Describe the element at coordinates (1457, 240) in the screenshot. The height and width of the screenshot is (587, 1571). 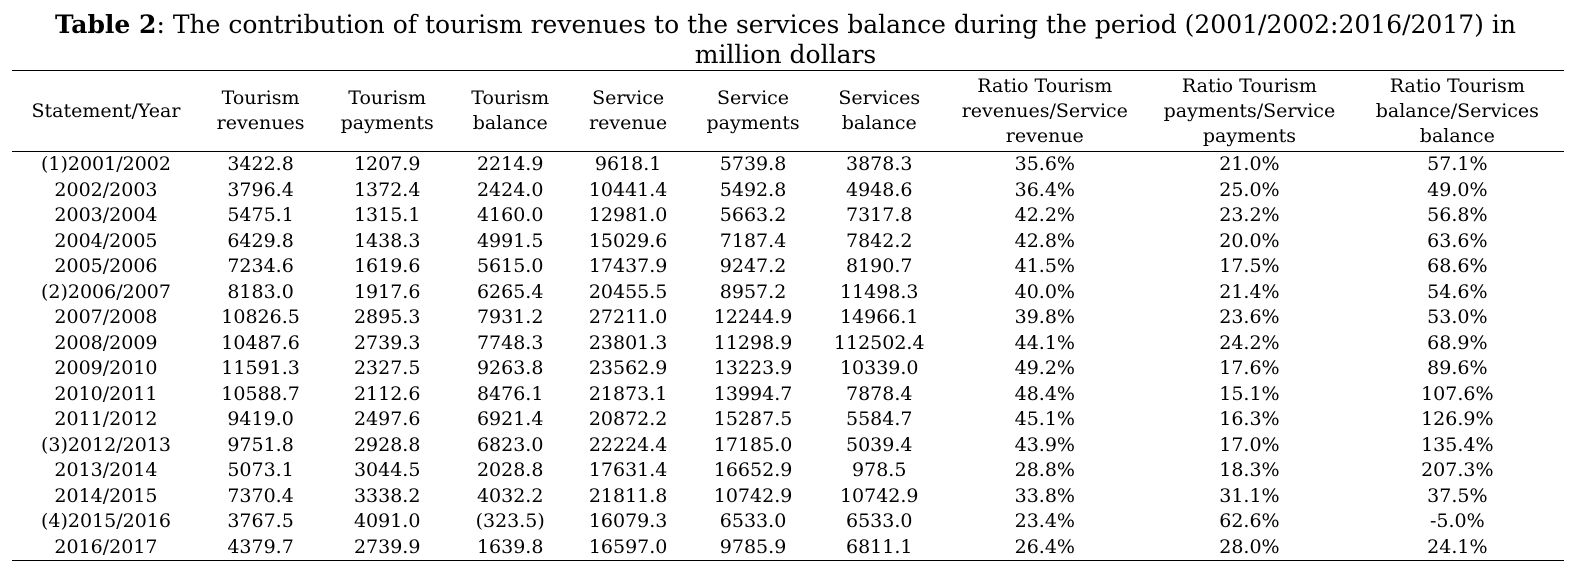
I see `table-cell: 63.6%` at that location.